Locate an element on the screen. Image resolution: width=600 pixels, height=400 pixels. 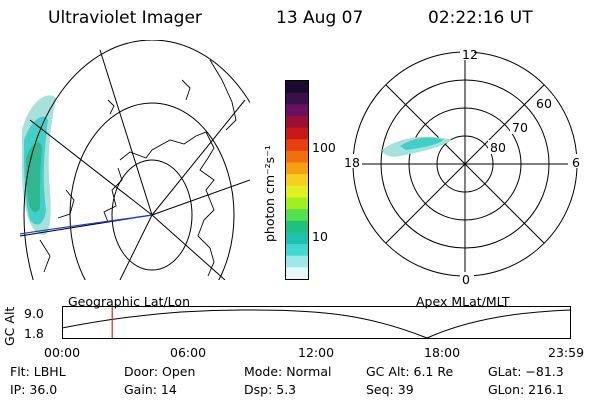
lat-label-80: 80 is located at coordinates (498, 147).